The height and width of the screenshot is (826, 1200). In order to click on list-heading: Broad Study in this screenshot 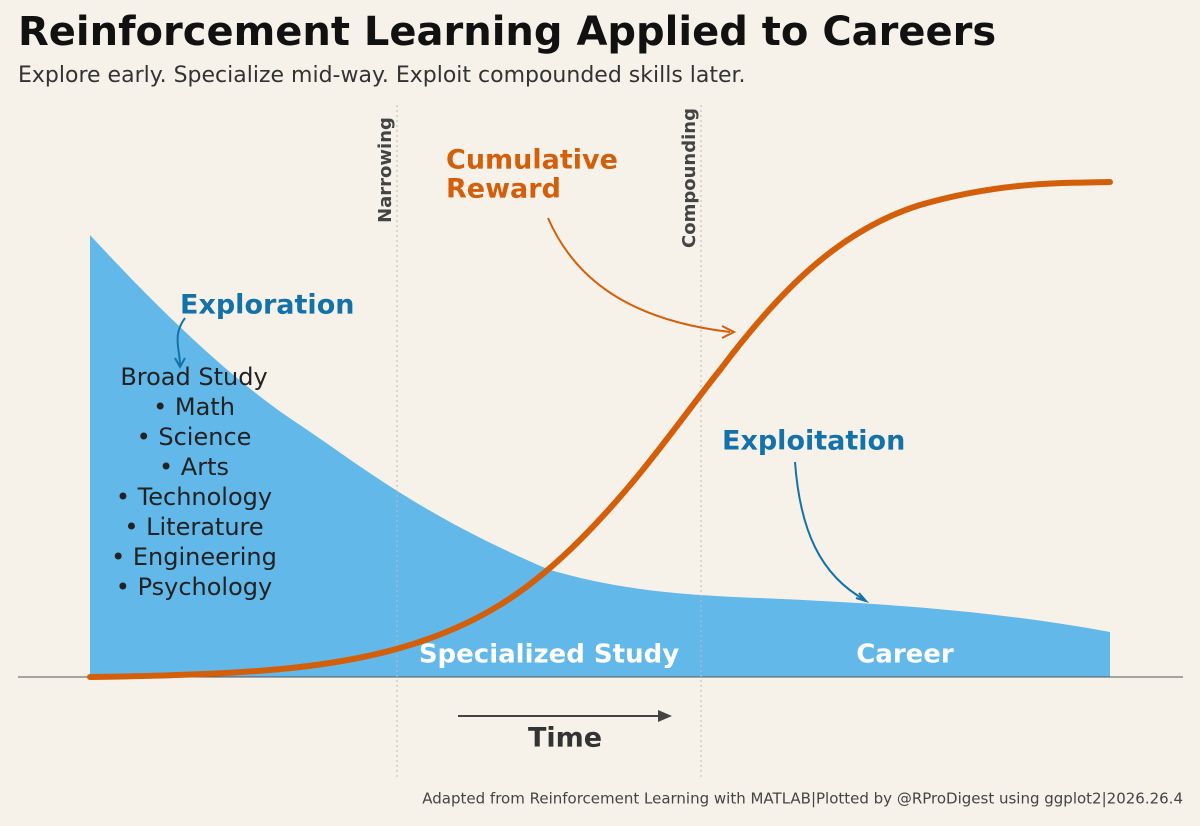, I will do `click(193, 377)`.